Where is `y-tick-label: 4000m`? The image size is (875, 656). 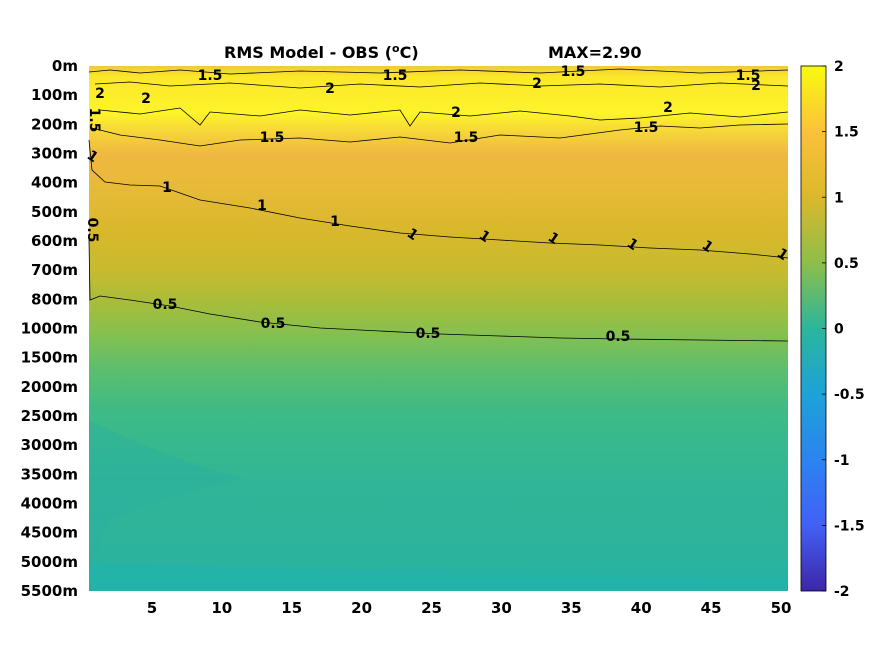
y-tick-label: 4000m is located at coordinates (49, 504).